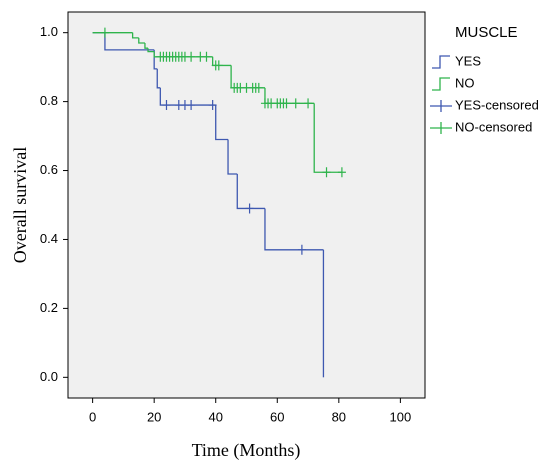 This screenshot has height=463, width=550. I want to click on legend-label: NO-censored, so click(493, 126).